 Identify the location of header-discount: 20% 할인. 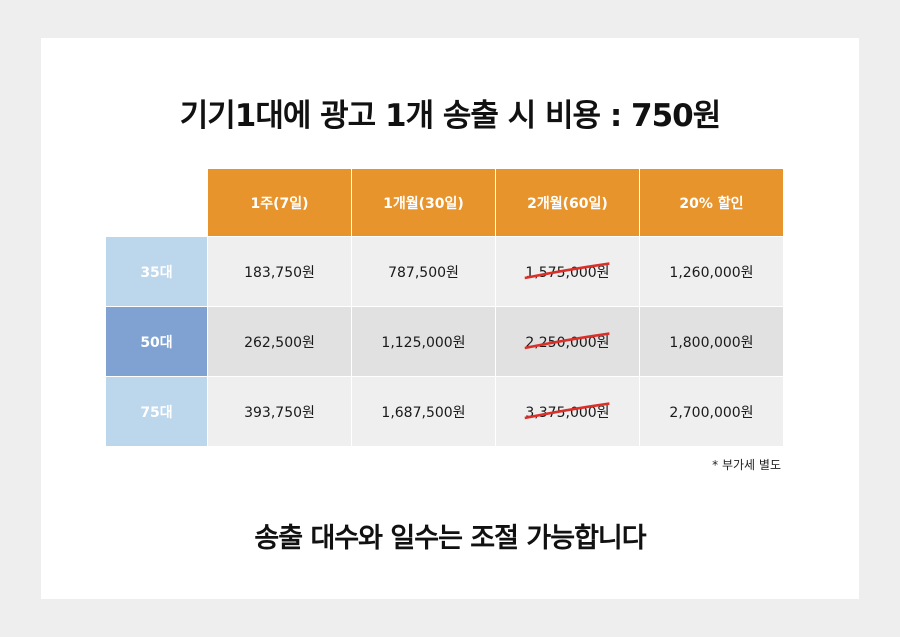
(711, 202).